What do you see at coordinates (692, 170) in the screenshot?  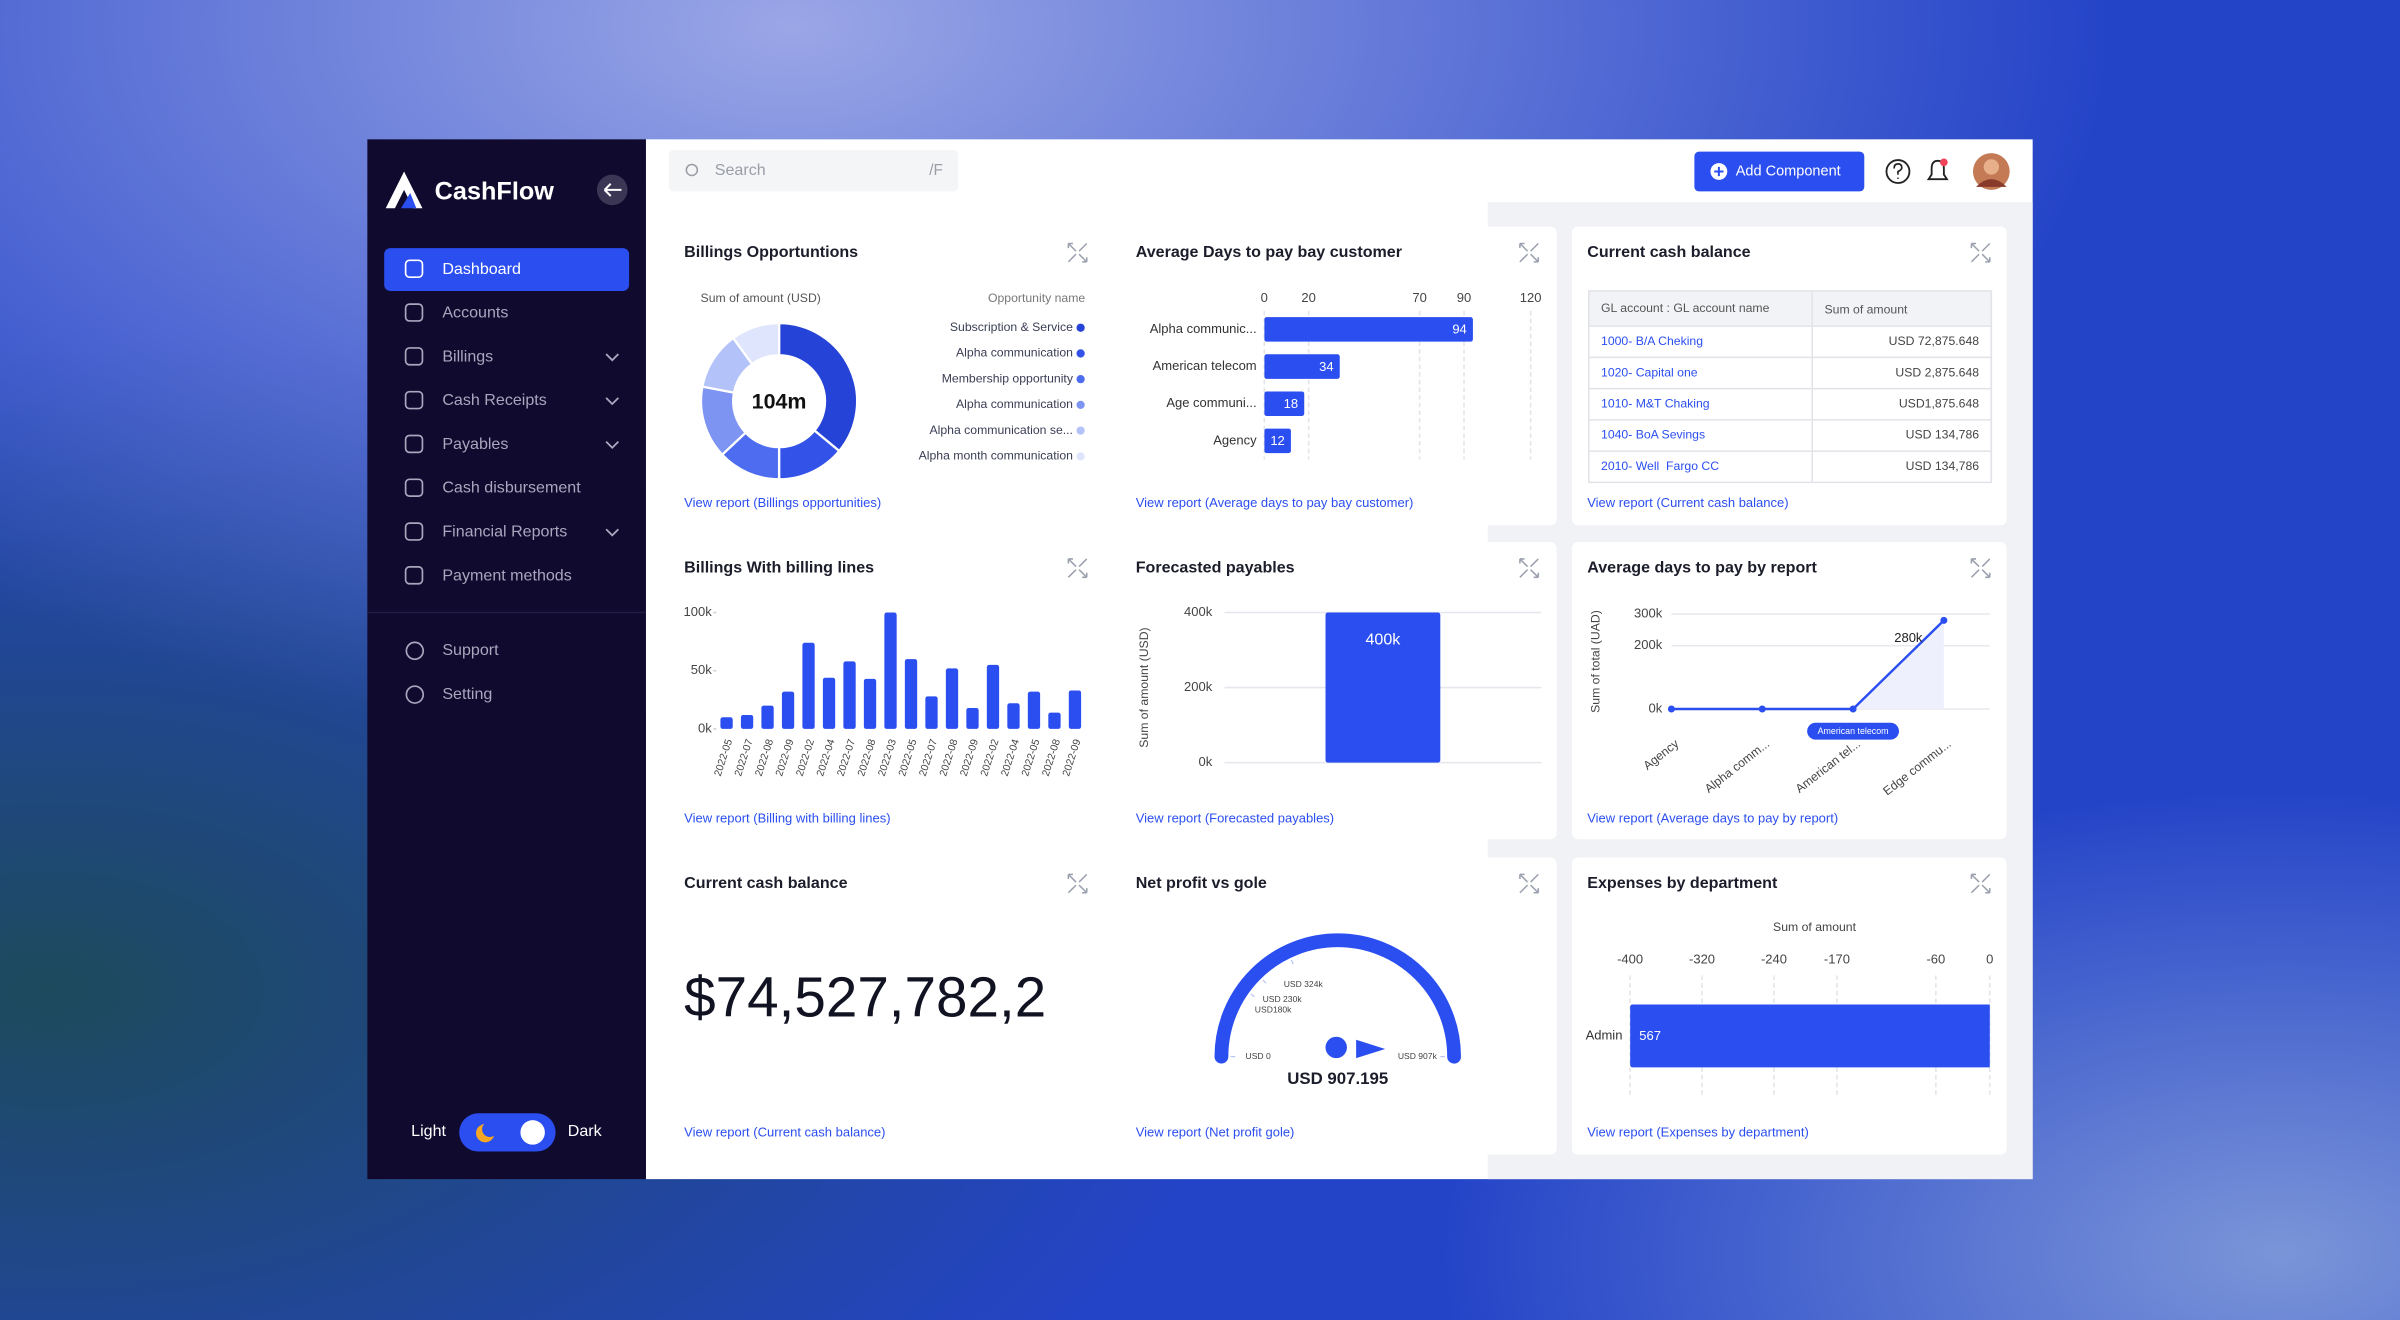 I see `search-icon` at bounding box center [692, 170].